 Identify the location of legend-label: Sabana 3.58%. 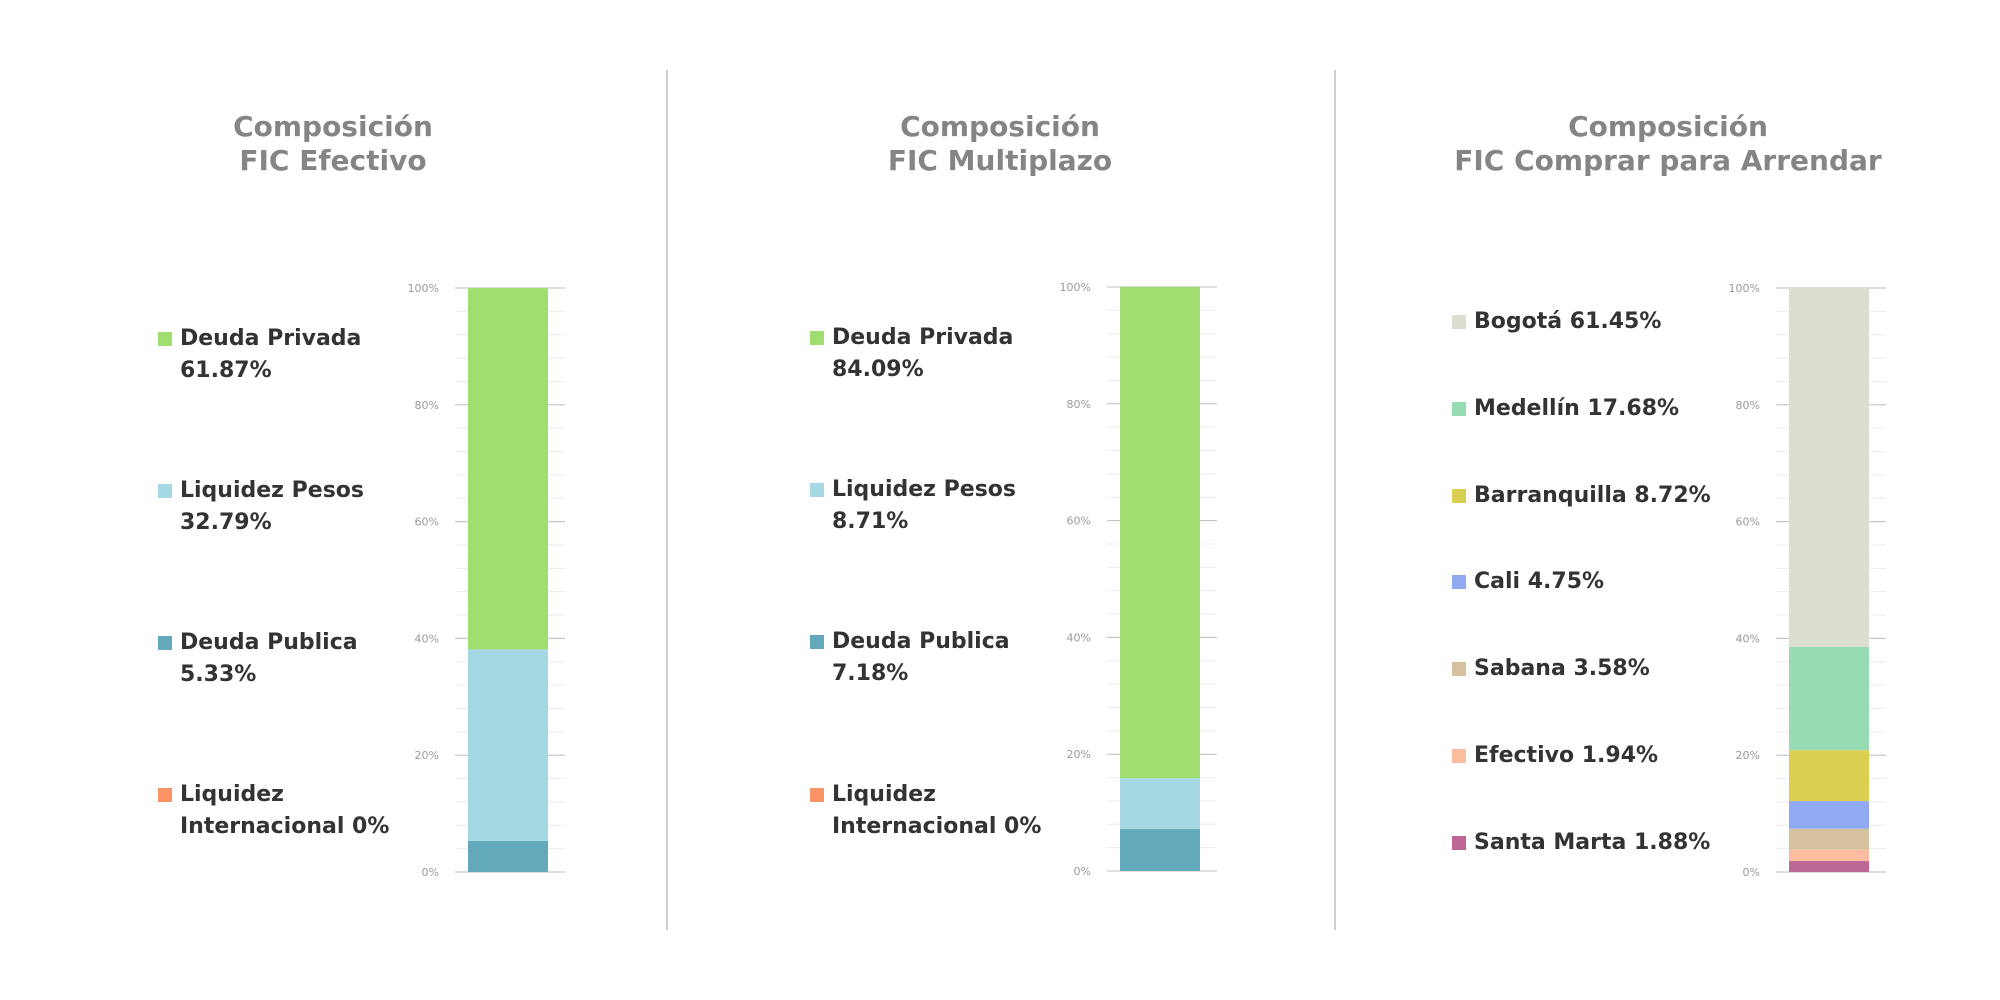
(1562, 668).